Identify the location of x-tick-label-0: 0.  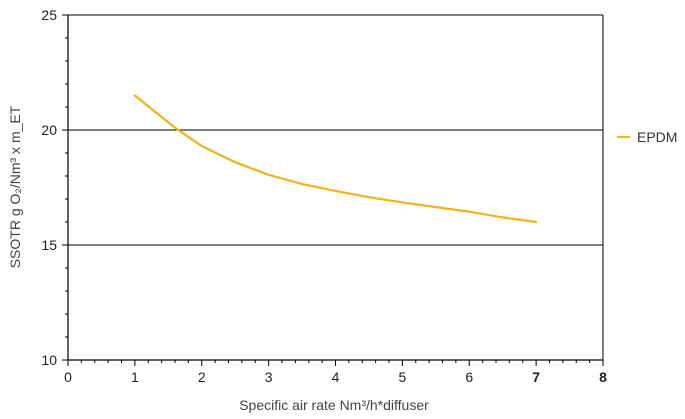
(68, 377).